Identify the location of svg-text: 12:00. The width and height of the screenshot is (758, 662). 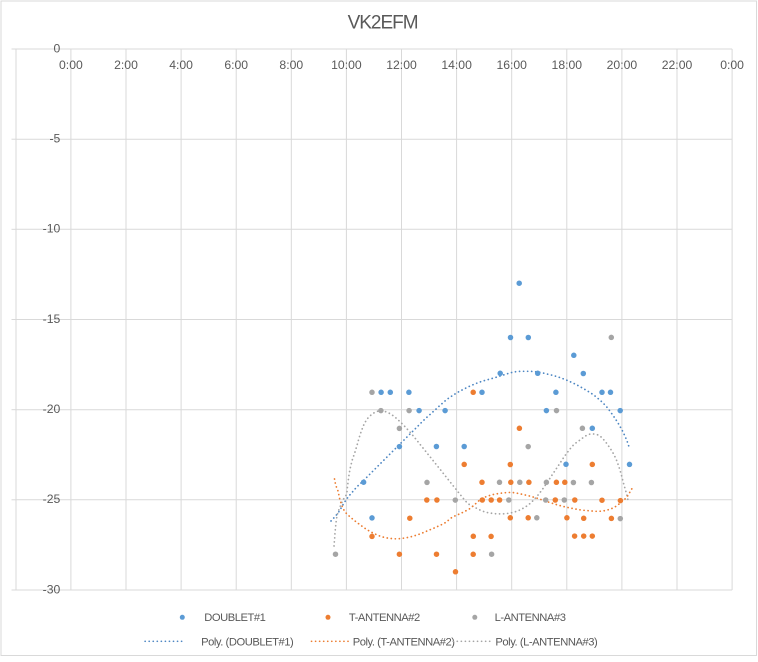
(401, 65).